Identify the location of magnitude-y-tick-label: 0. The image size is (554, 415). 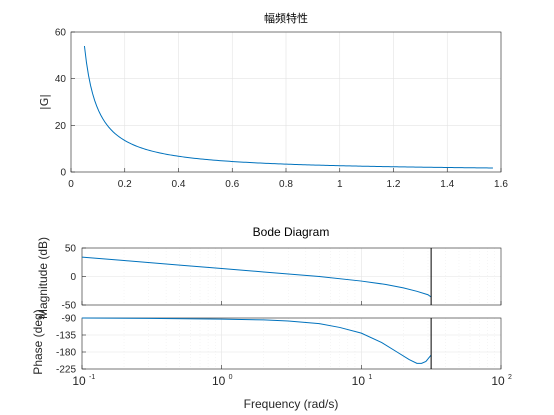
(73, 277).